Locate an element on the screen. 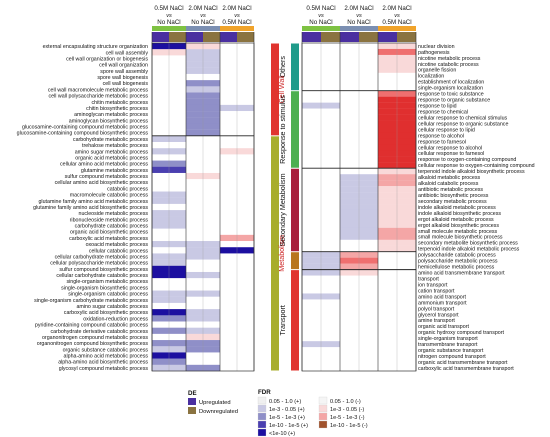 The image size is (550, 437). row-label: cell wall organization is located at coordinates (123, 66).